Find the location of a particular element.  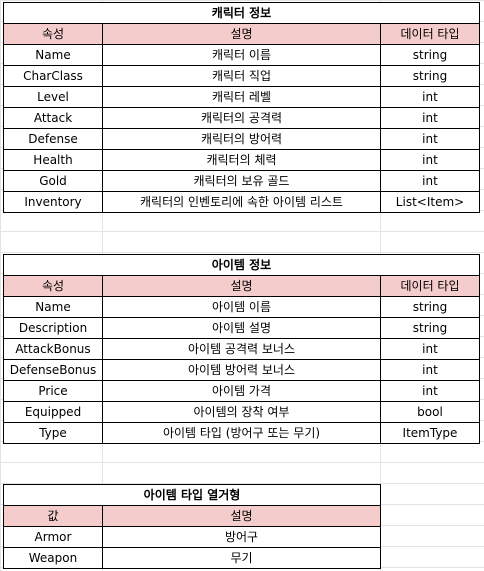

table-row: Type 아이템 타입 (방어구 또는 무기) ItemType is located at coordinates (241, 433).